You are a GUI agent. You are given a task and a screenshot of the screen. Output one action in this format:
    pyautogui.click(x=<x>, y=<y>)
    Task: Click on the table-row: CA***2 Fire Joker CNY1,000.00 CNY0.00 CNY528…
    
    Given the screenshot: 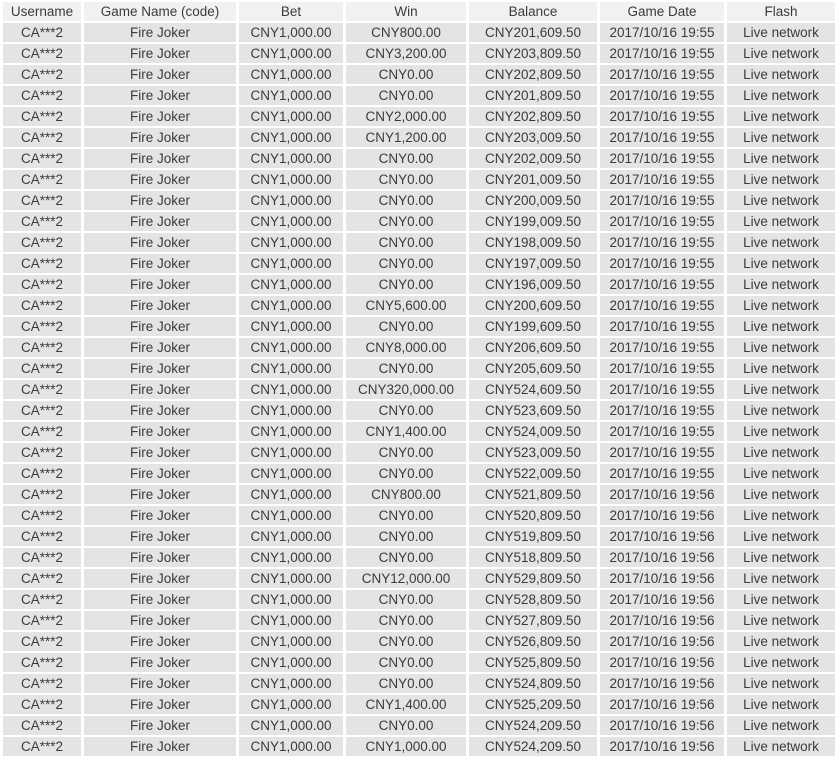 What is the action you would take?
    pyautogui.click(x=419, y=599)
    